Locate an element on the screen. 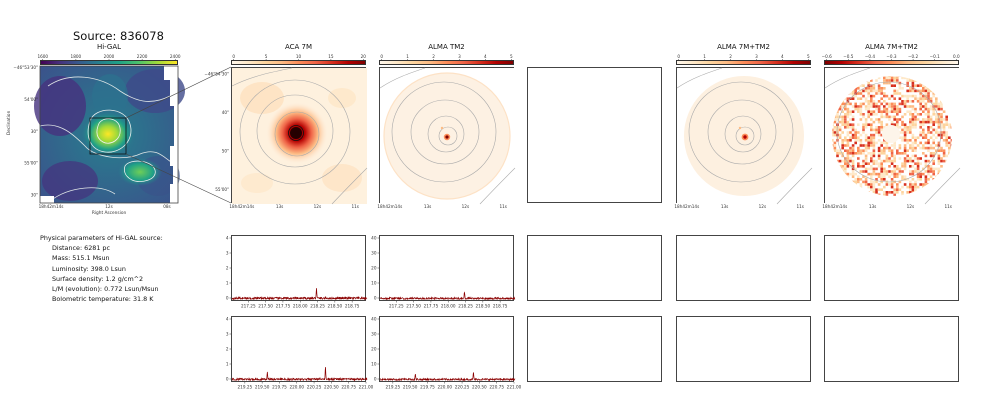 The height and width of the screenshot is (405, 1000). x-tick-label: 13s is located at coordinates (725, 206).